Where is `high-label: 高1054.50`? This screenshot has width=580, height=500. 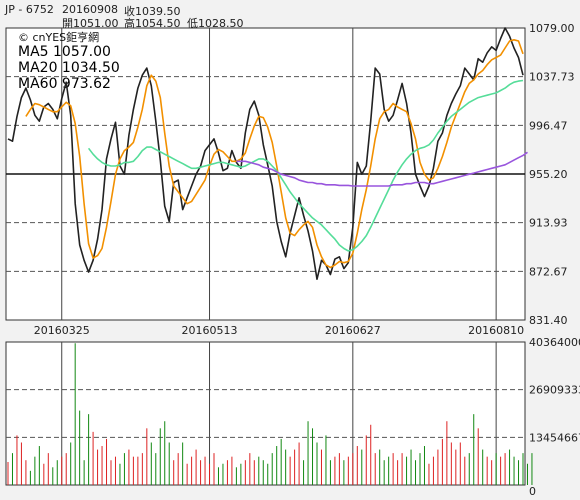
high-label: 高1054.50 is located at coordinates (152, 23).